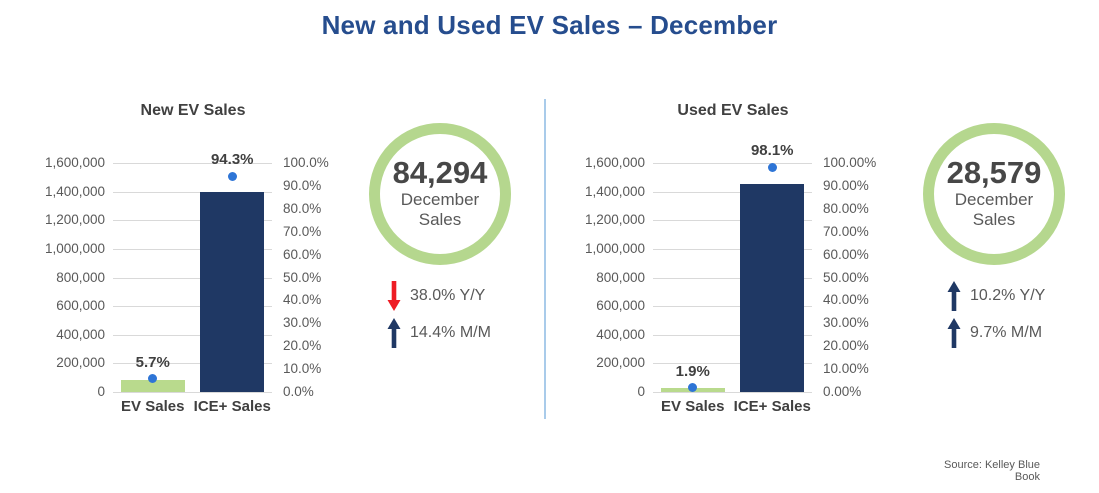 The height and width of the screenshot is (493, 1099). Describe the element at coordinates (846, 323) in the screenshot. I see `right-axis-tick: 30.00%` at that location.